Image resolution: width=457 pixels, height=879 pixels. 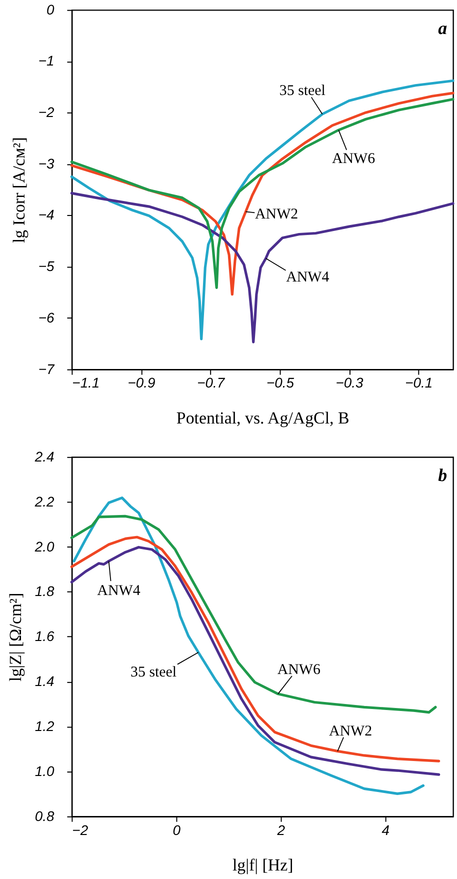 What do you see at coordinates (44, 456) in the screenshot?
I see `y-tick-label: 2.4` at bounding box center [44, 456].